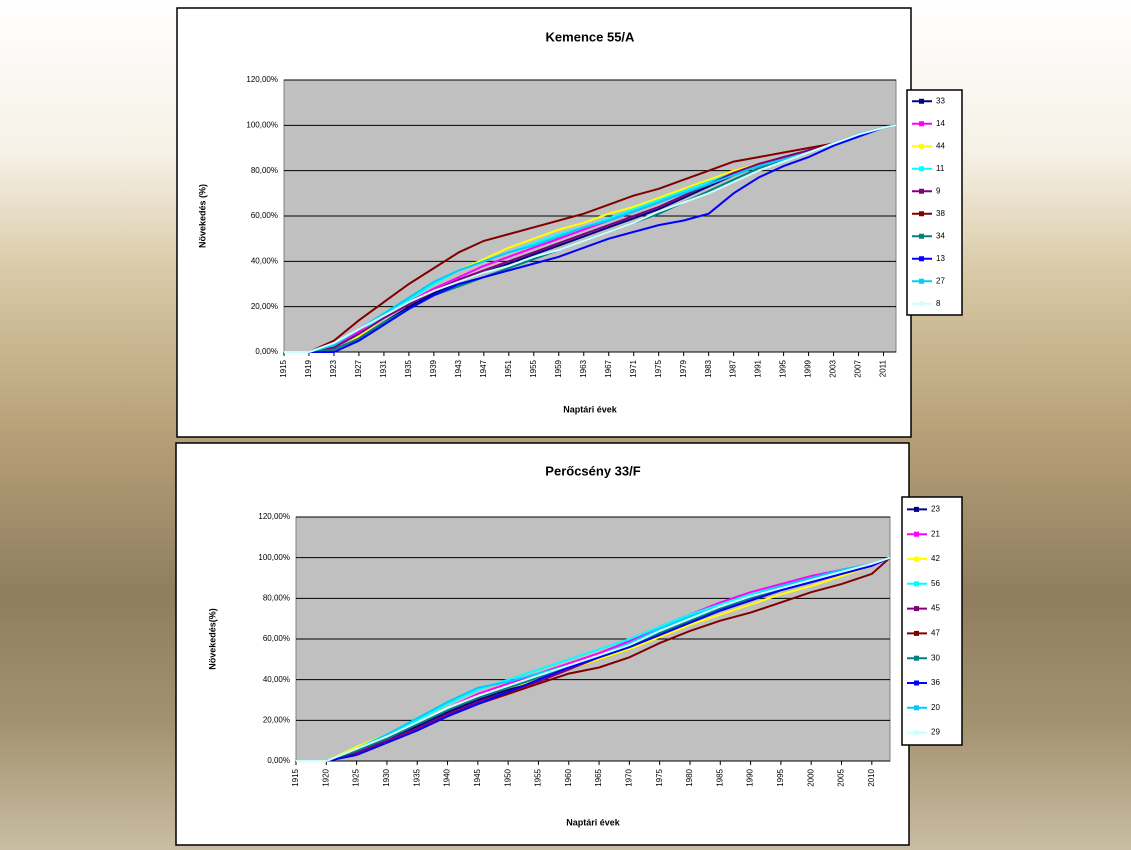  What do you see at coordinates (935, 608) in the screenshot?
I see `legend-label: 45` at bounding box center [935, 608].